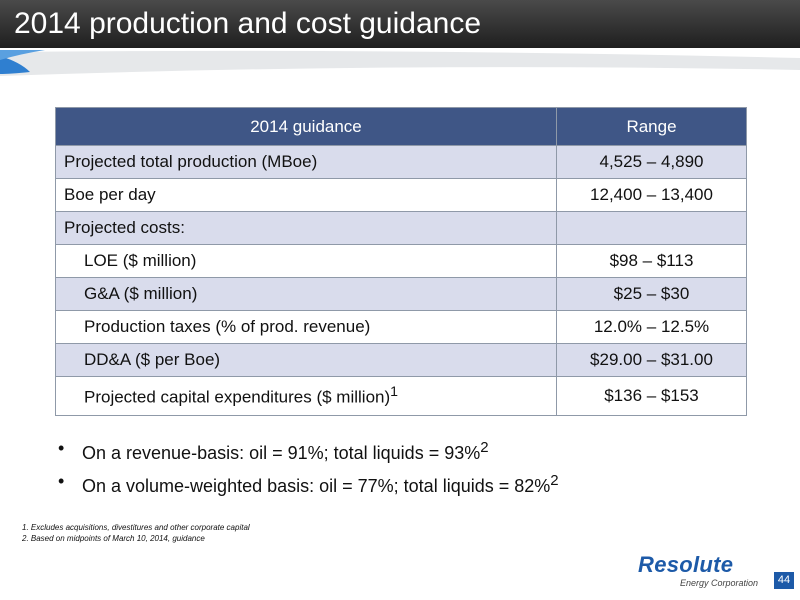  I want to click on row-label: DD&A ($ per Boe), so click(306, 360).